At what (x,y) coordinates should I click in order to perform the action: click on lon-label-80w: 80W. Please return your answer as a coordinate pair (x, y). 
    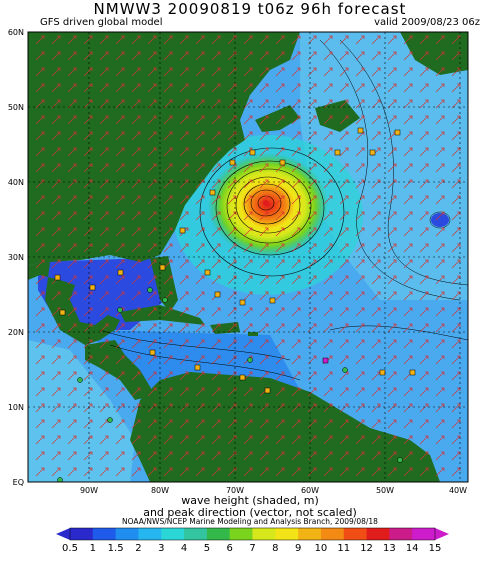
    Looking at the image, I should click on (160, 490).